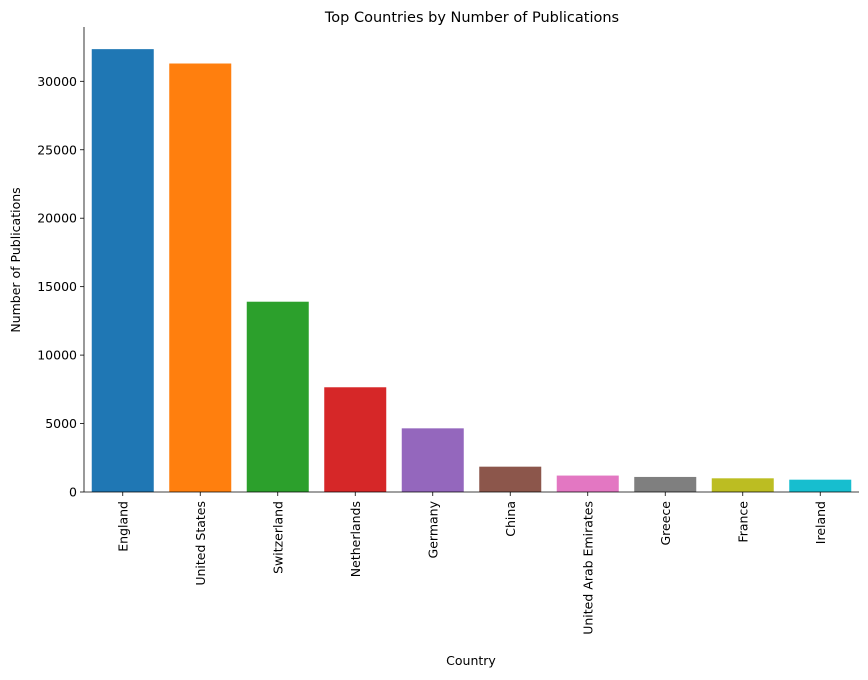 The width and height of the screenshot is (868, 680). What do you see at coordinates (665, 523) in the screenshot?
I see `x-tick-label: Greece` at bounding box center [665, 523].